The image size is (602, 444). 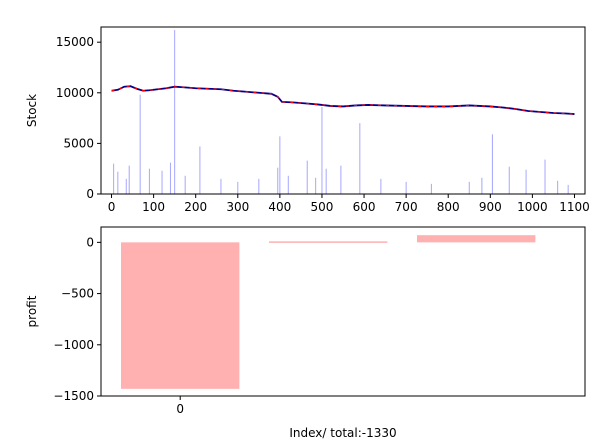 I want to click on y-tick-label: −1000, so click(x=73, y=345).